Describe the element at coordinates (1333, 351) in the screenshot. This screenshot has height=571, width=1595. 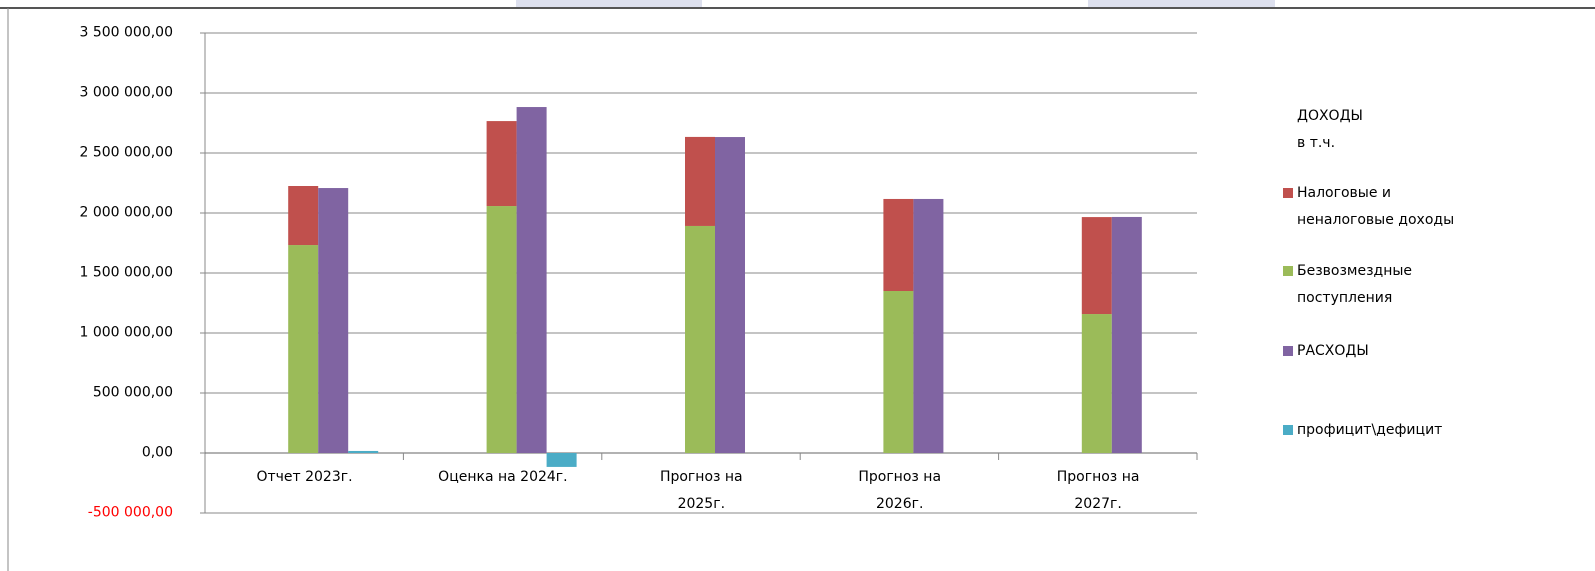
I see `legend-label: РАСХОДЫ` at that location.